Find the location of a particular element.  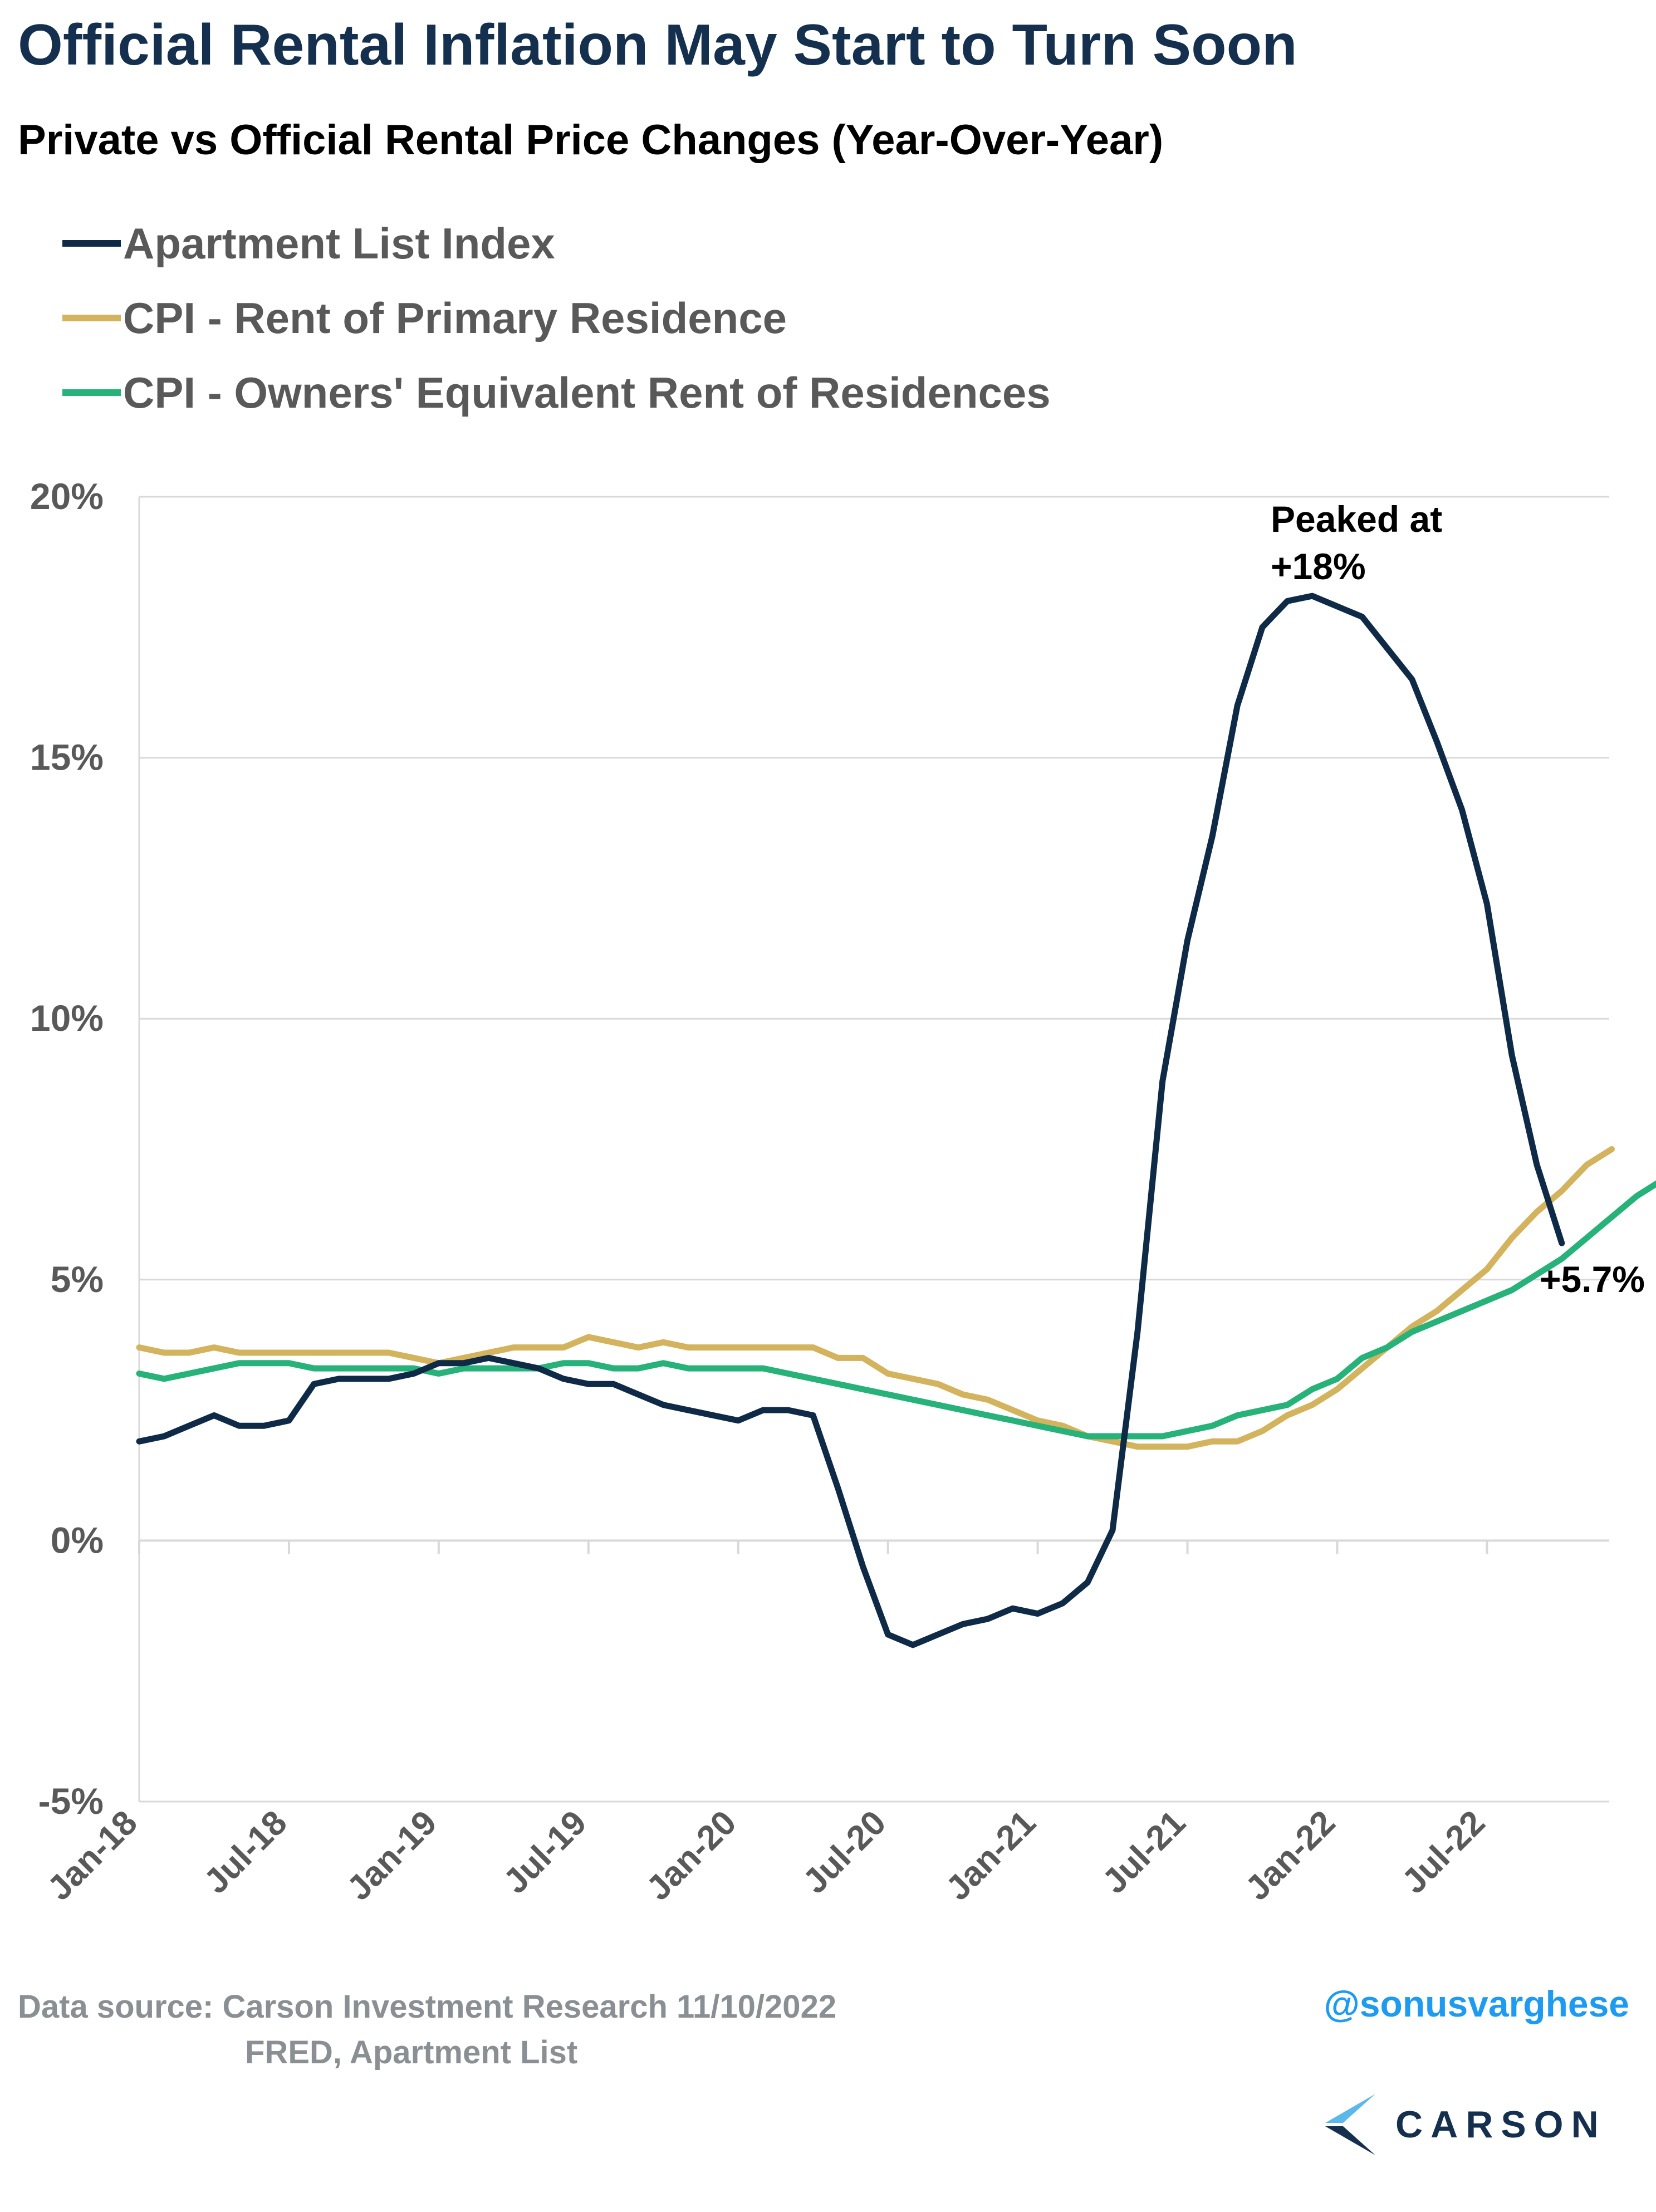

y-tick-label: -5% is located at coordinates (71, 1801).